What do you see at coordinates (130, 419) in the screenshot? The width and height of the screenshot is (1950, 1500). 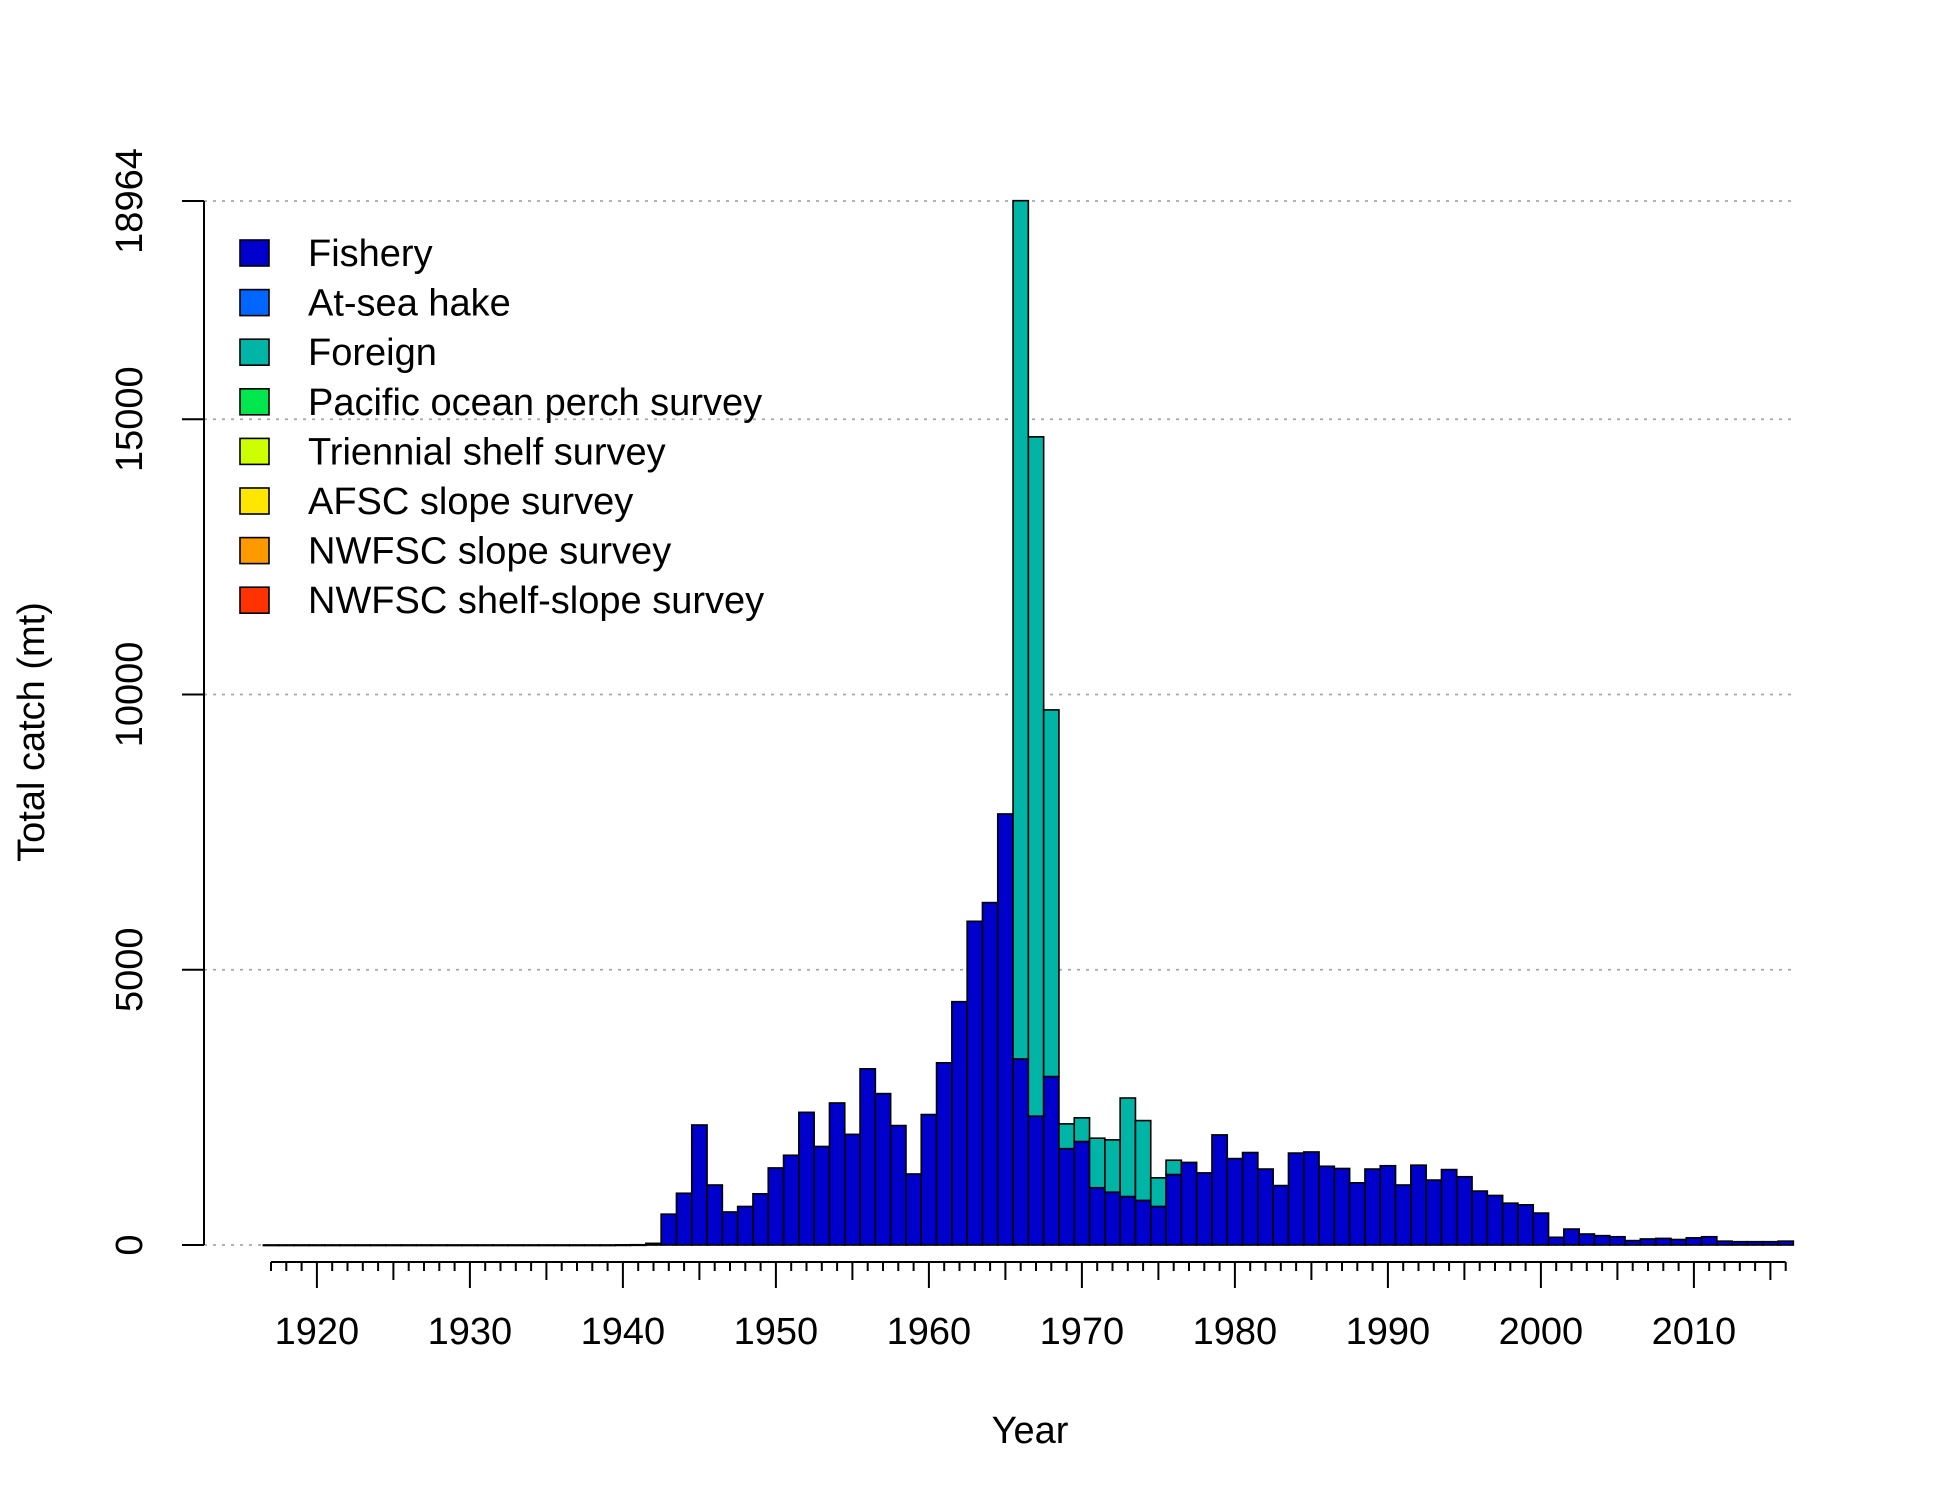 I see `y-tick-label: 15000` at bounding box center [130, 419].